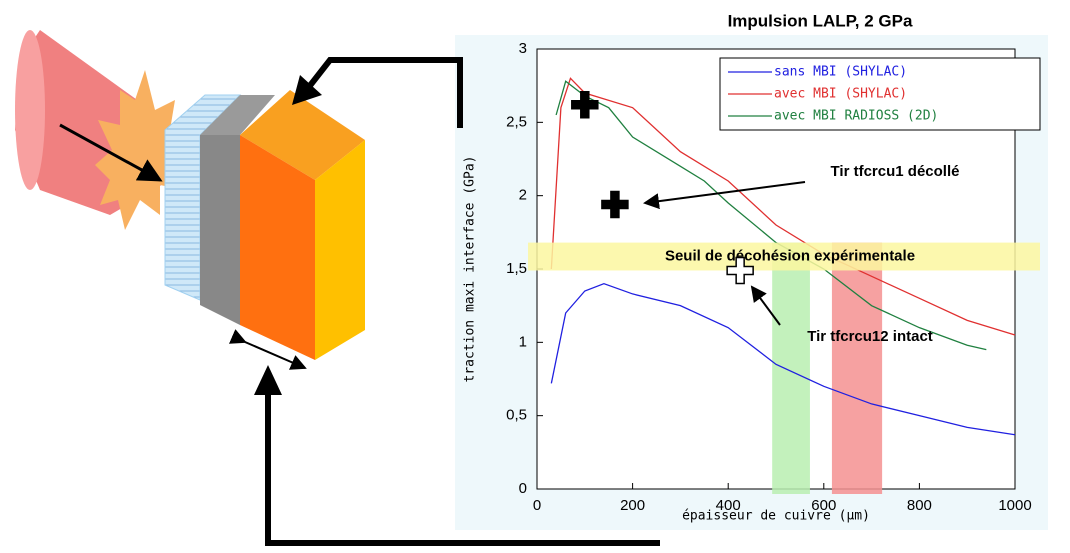 This screenshot has height=553, width=1070. What do you see at coordinates (267, 349) in the screenshot?
I see `thickness-arrow` at bounding box center [267, 349].